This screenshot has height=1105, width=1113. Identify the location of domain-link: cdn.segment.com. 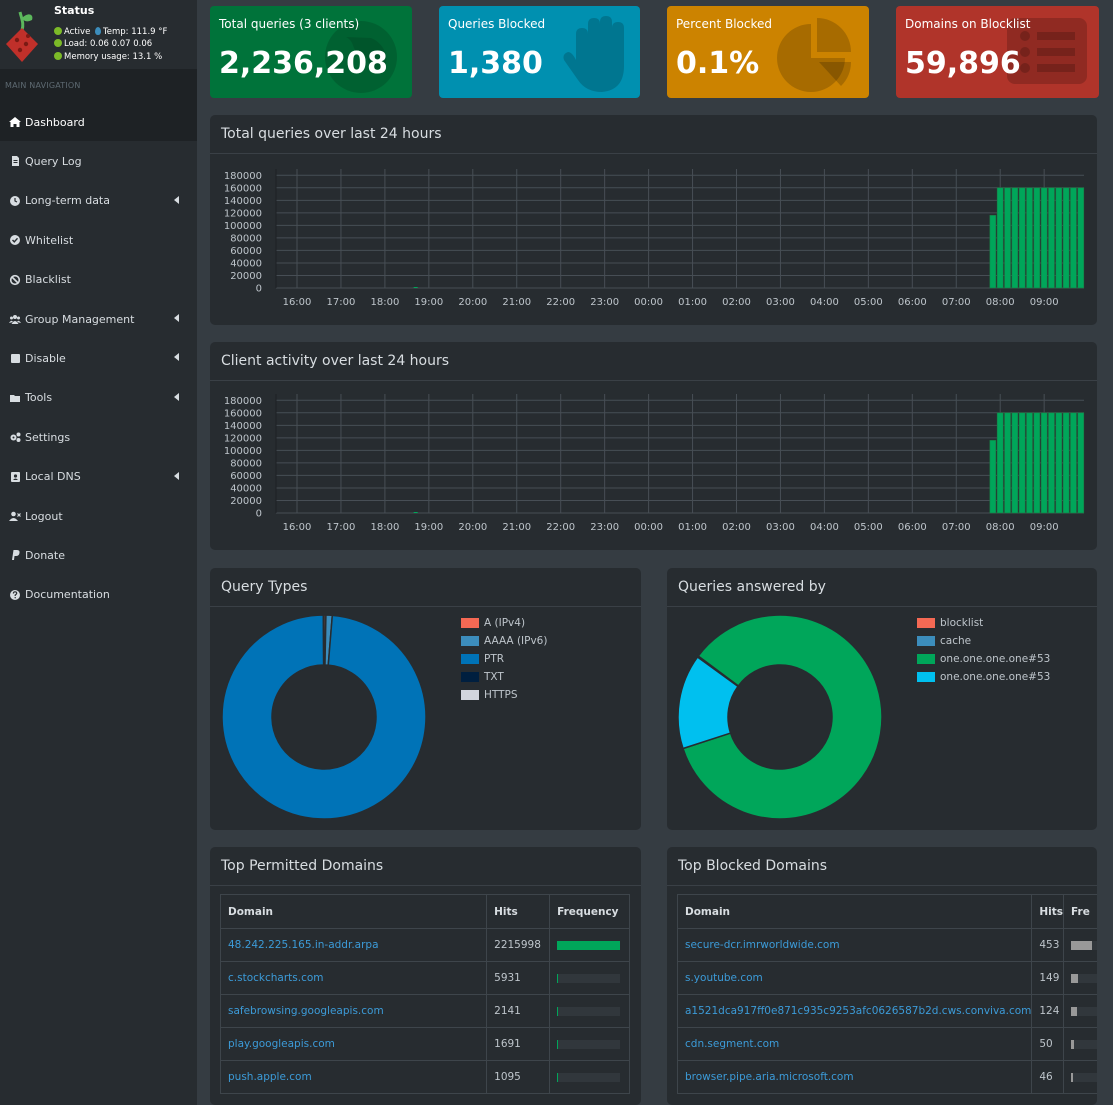
(854, 1044).